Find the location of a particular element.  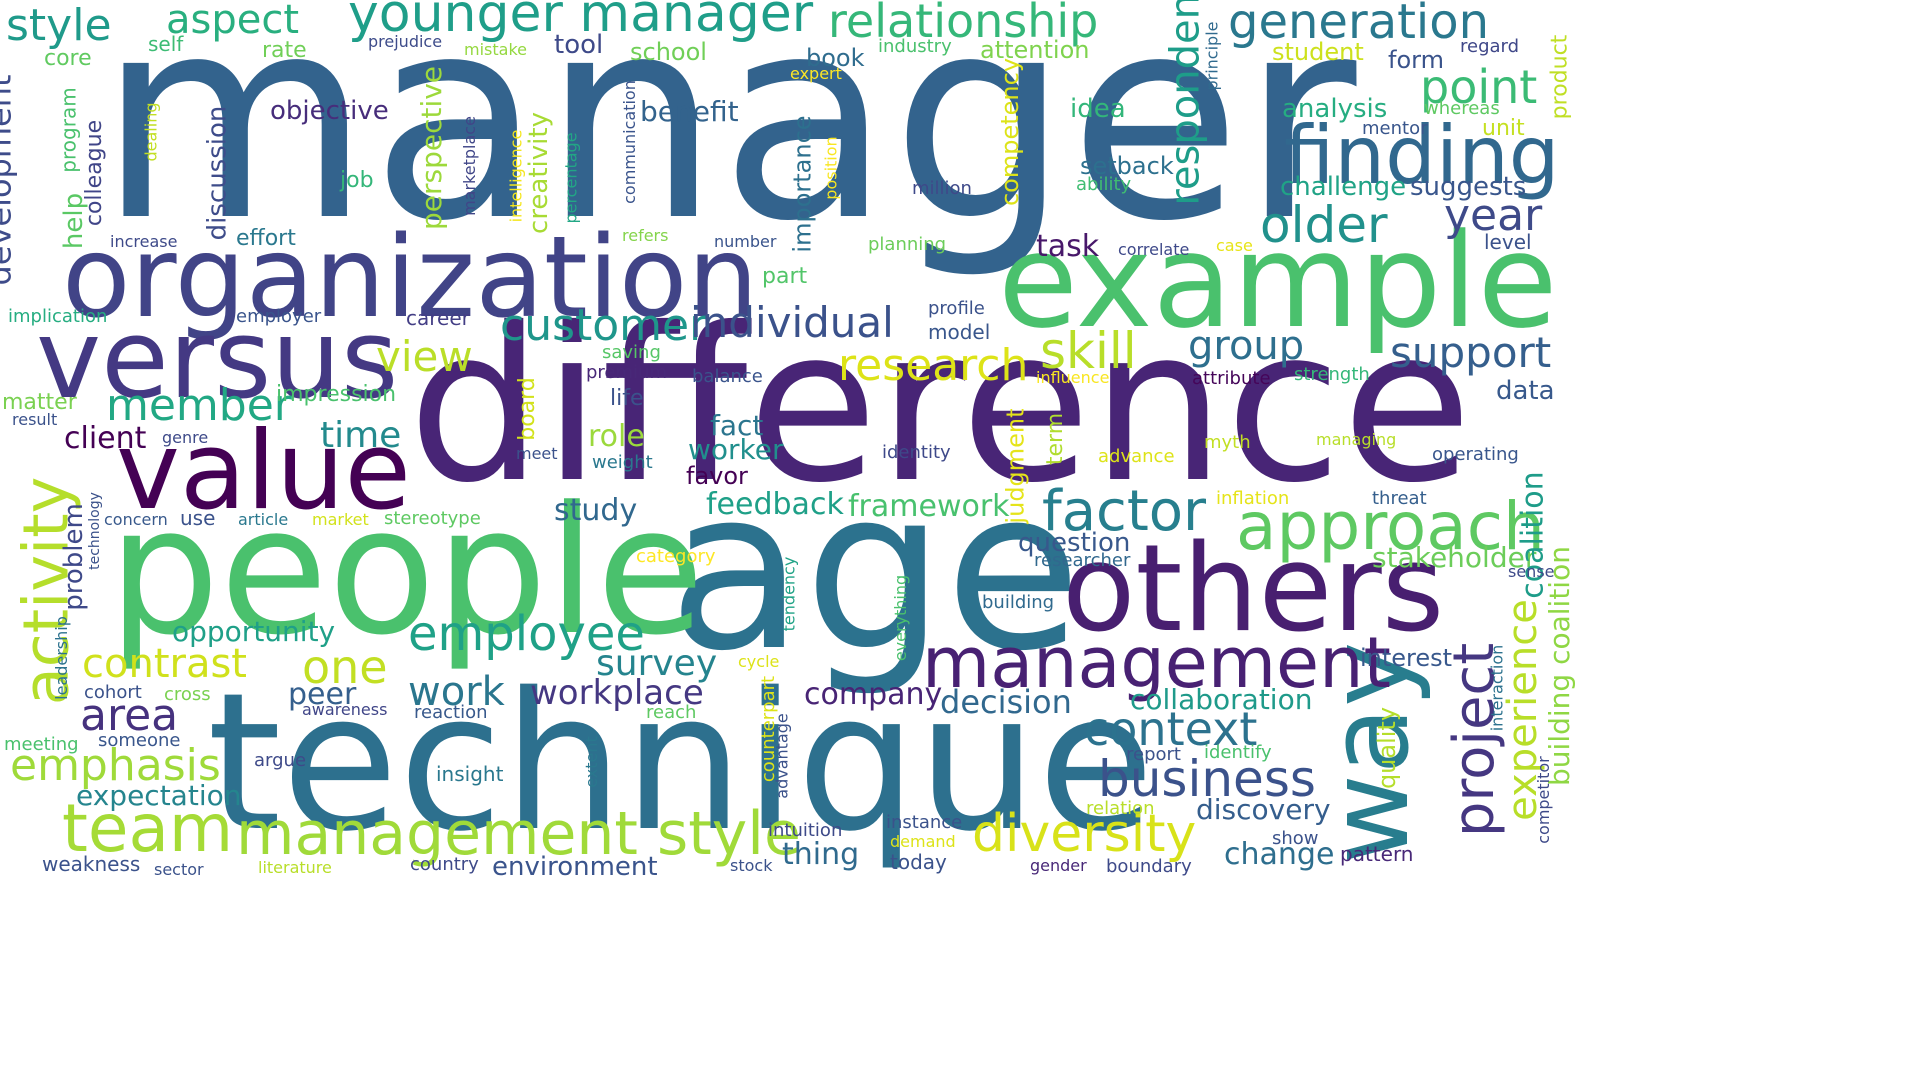

word-factor: factor is located at coordinates (1124, 511).